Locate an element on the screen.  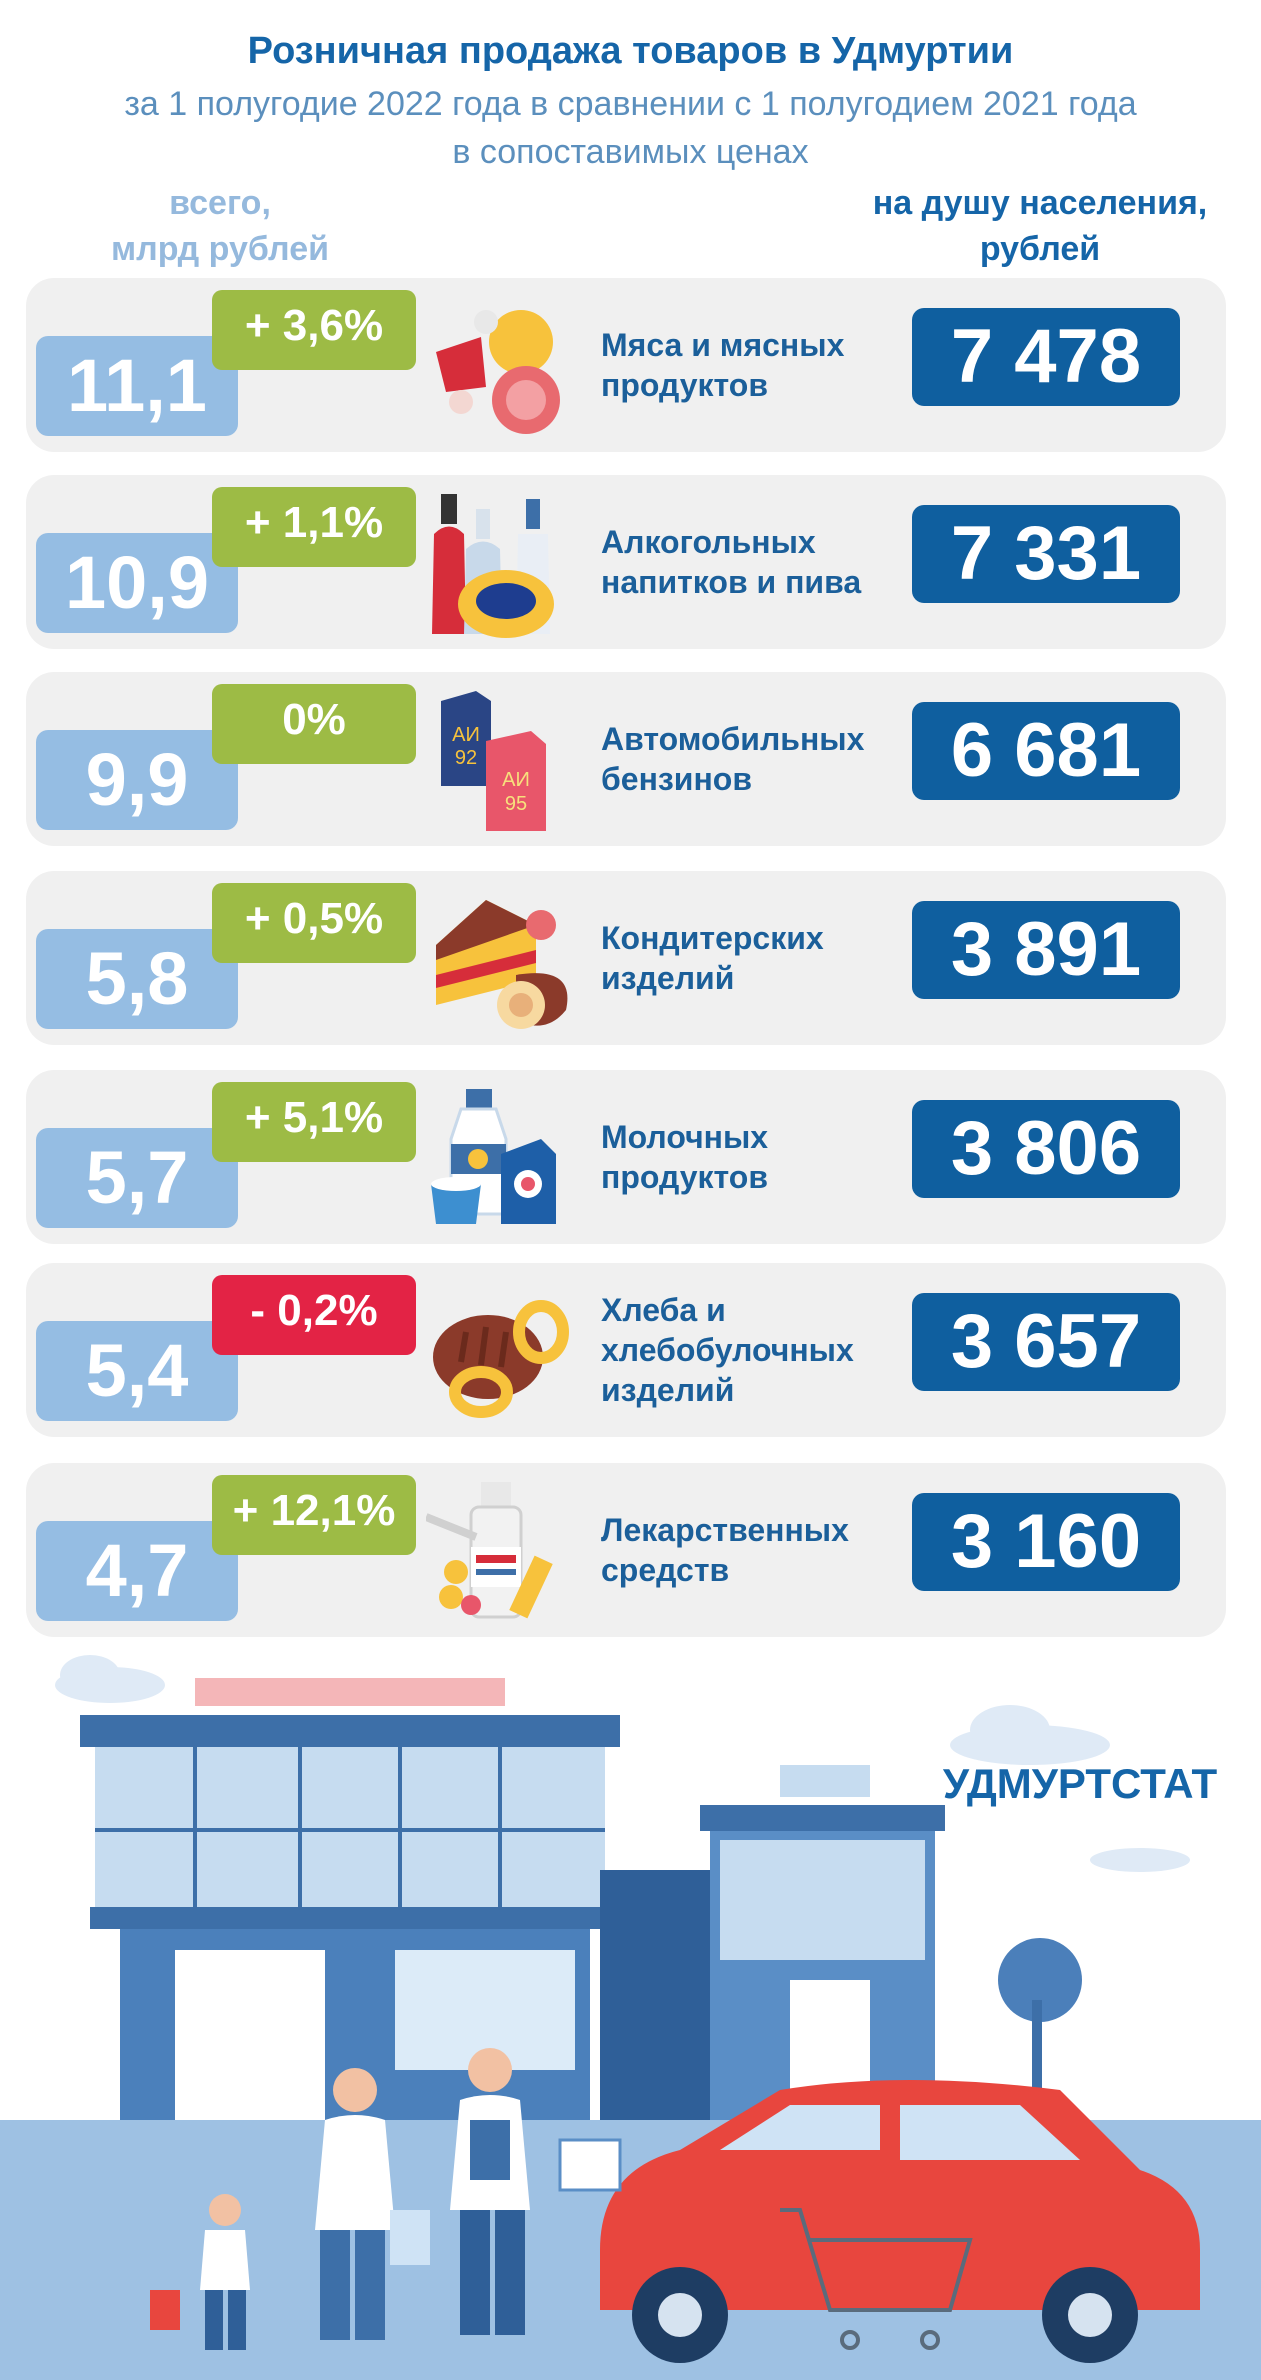
total-header-line: млрд рублей is located at coordinates (220, 249).